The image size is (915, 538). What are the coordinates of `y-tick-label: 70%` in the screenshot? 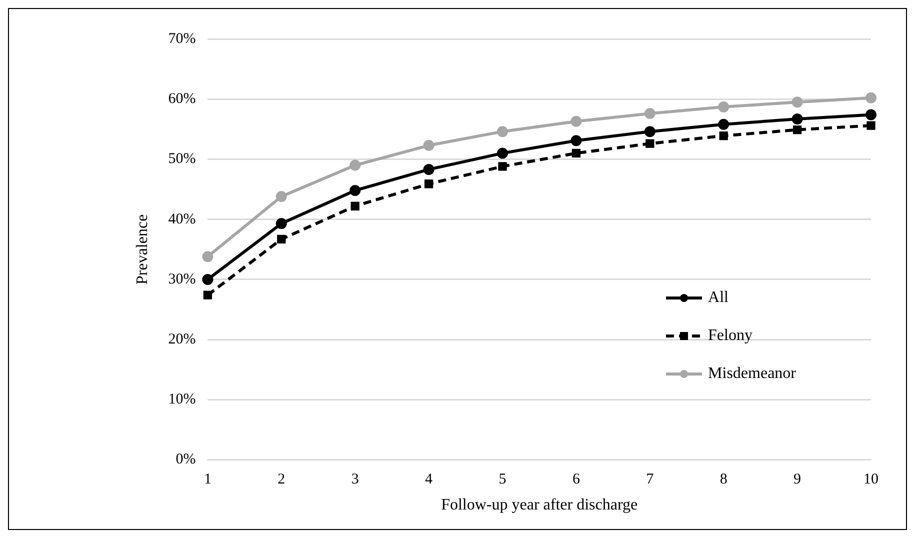 It's located at (182, 38).